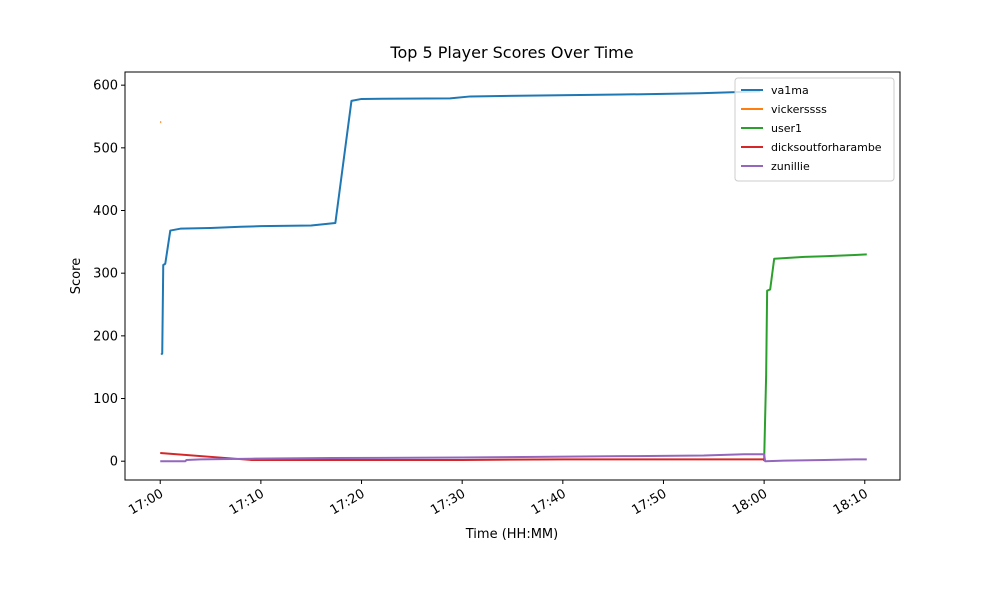 The width and height of the screenshot is (1000, 604). What do you see at coordinates (549, 502) in the screenshot?
I see `x-tick-label: 17:40` at bounding box center [549, 502].